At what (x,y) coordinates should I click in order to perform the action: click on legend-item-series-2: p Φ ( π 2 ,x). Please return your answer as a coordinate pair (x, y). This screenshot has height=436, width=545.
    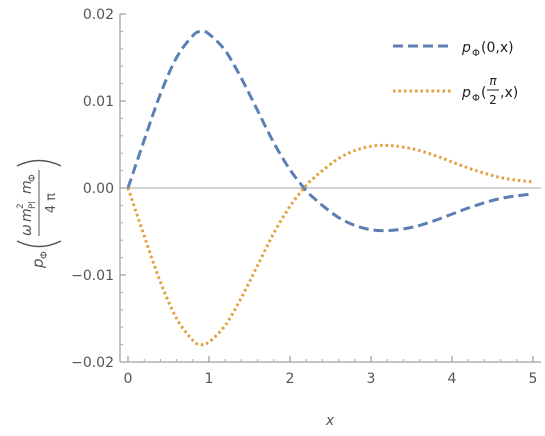
    Looking at the image, I should click on (455, 90).